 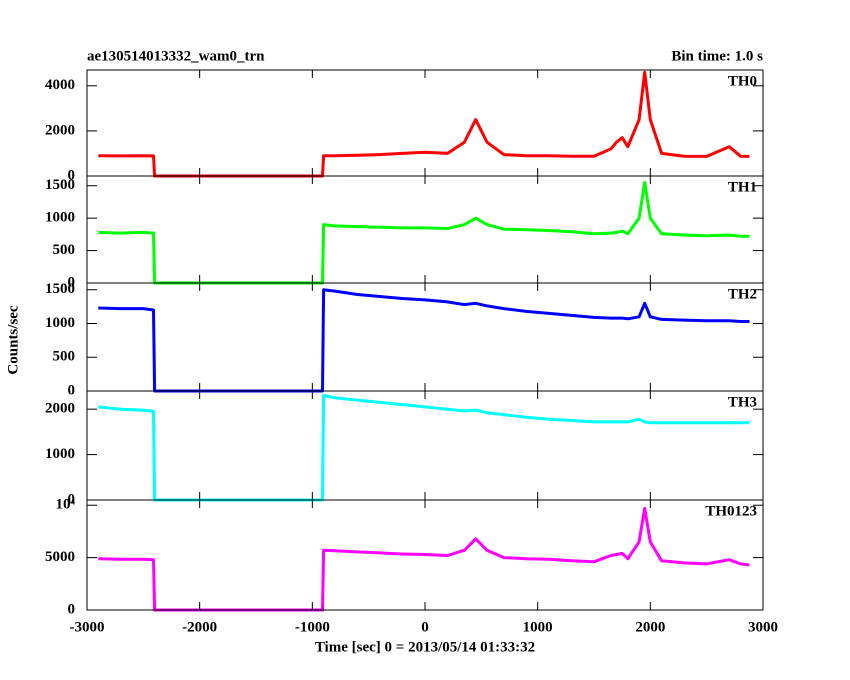 What do you see at coordinates (87, 627) in the screenshot?
I see `x-tick-label: -3000` at bounding box center [87, 627].